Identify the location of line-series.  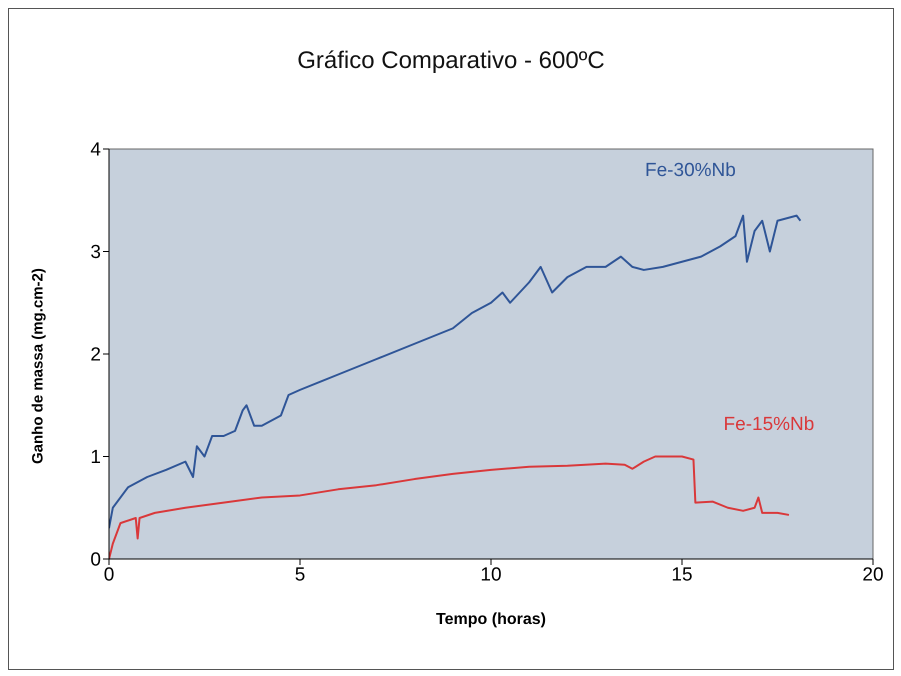
(449, 507).